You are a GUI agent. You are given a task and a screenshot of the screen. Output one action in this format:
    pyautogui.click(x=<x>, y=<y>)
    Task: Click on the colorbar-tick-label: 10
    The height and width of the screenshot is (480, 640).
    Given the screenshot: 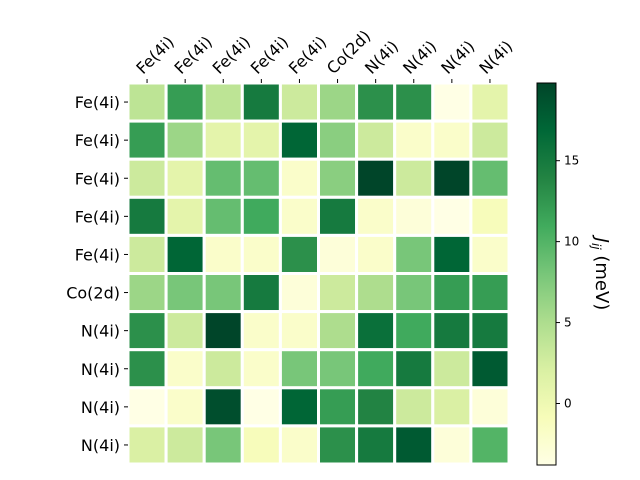 What is the action you would take?
    pyautogui.click(x=571, y=242)
    